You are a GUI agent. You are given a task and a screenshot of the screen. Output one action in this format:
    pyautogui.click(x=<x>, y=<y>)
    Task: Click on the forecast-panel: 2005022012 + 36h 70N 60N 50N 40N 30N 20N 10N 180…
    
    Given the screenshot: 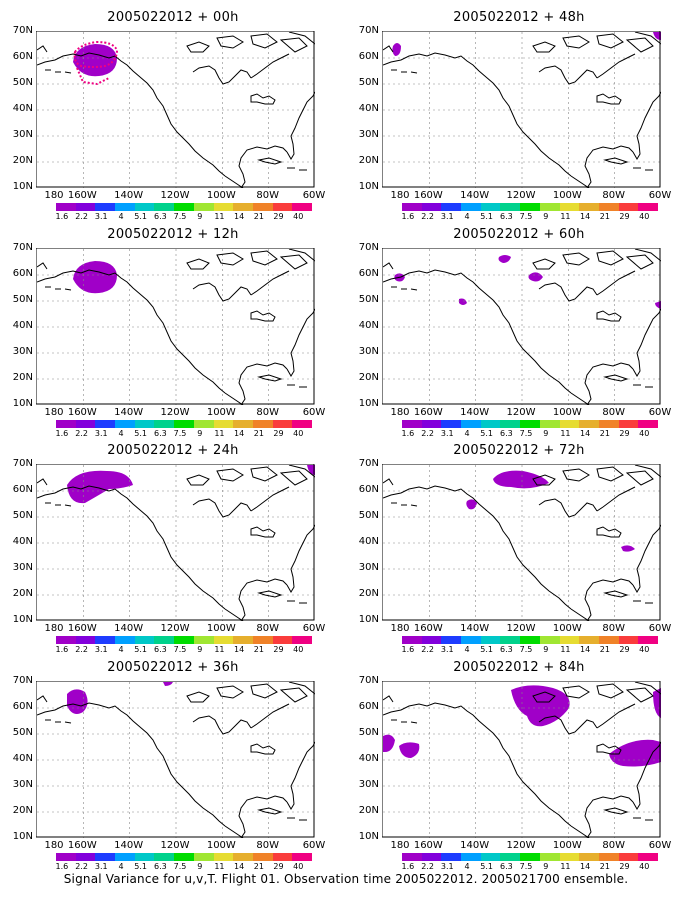 What is the action you would take?
    pyautogui.click(x=173, y=760)
    